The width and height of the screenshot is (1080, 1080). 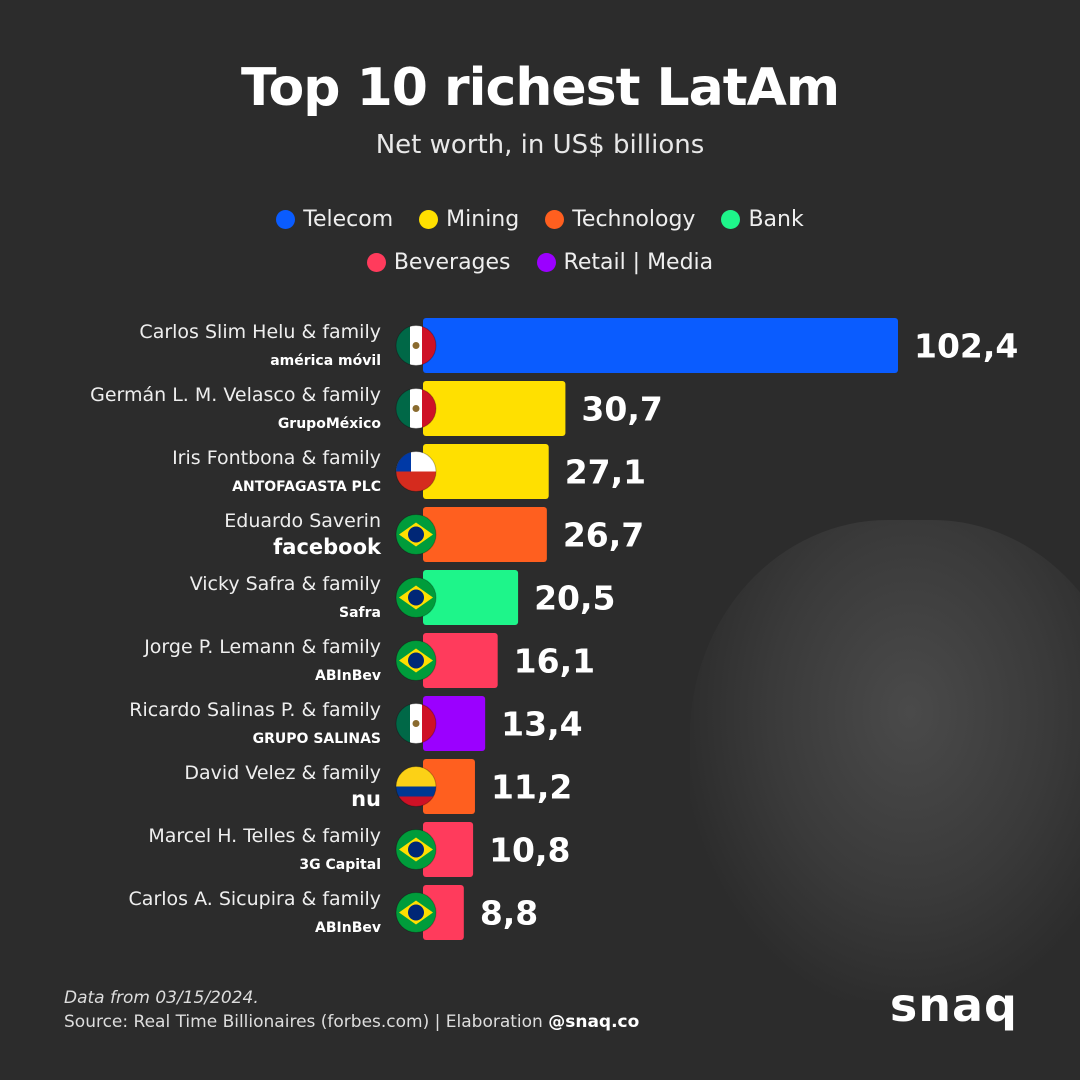 I want to click on company-logo: facebook, so click(x=327, y=547).